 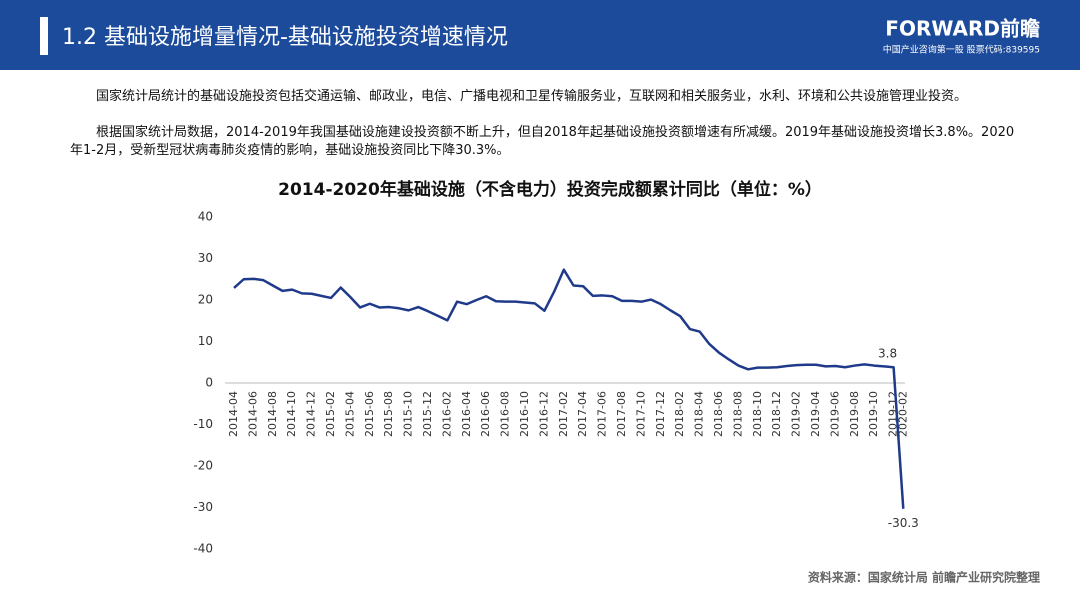 I want to click on x-tick-label: 2017-02, so click(x=563, y=414).